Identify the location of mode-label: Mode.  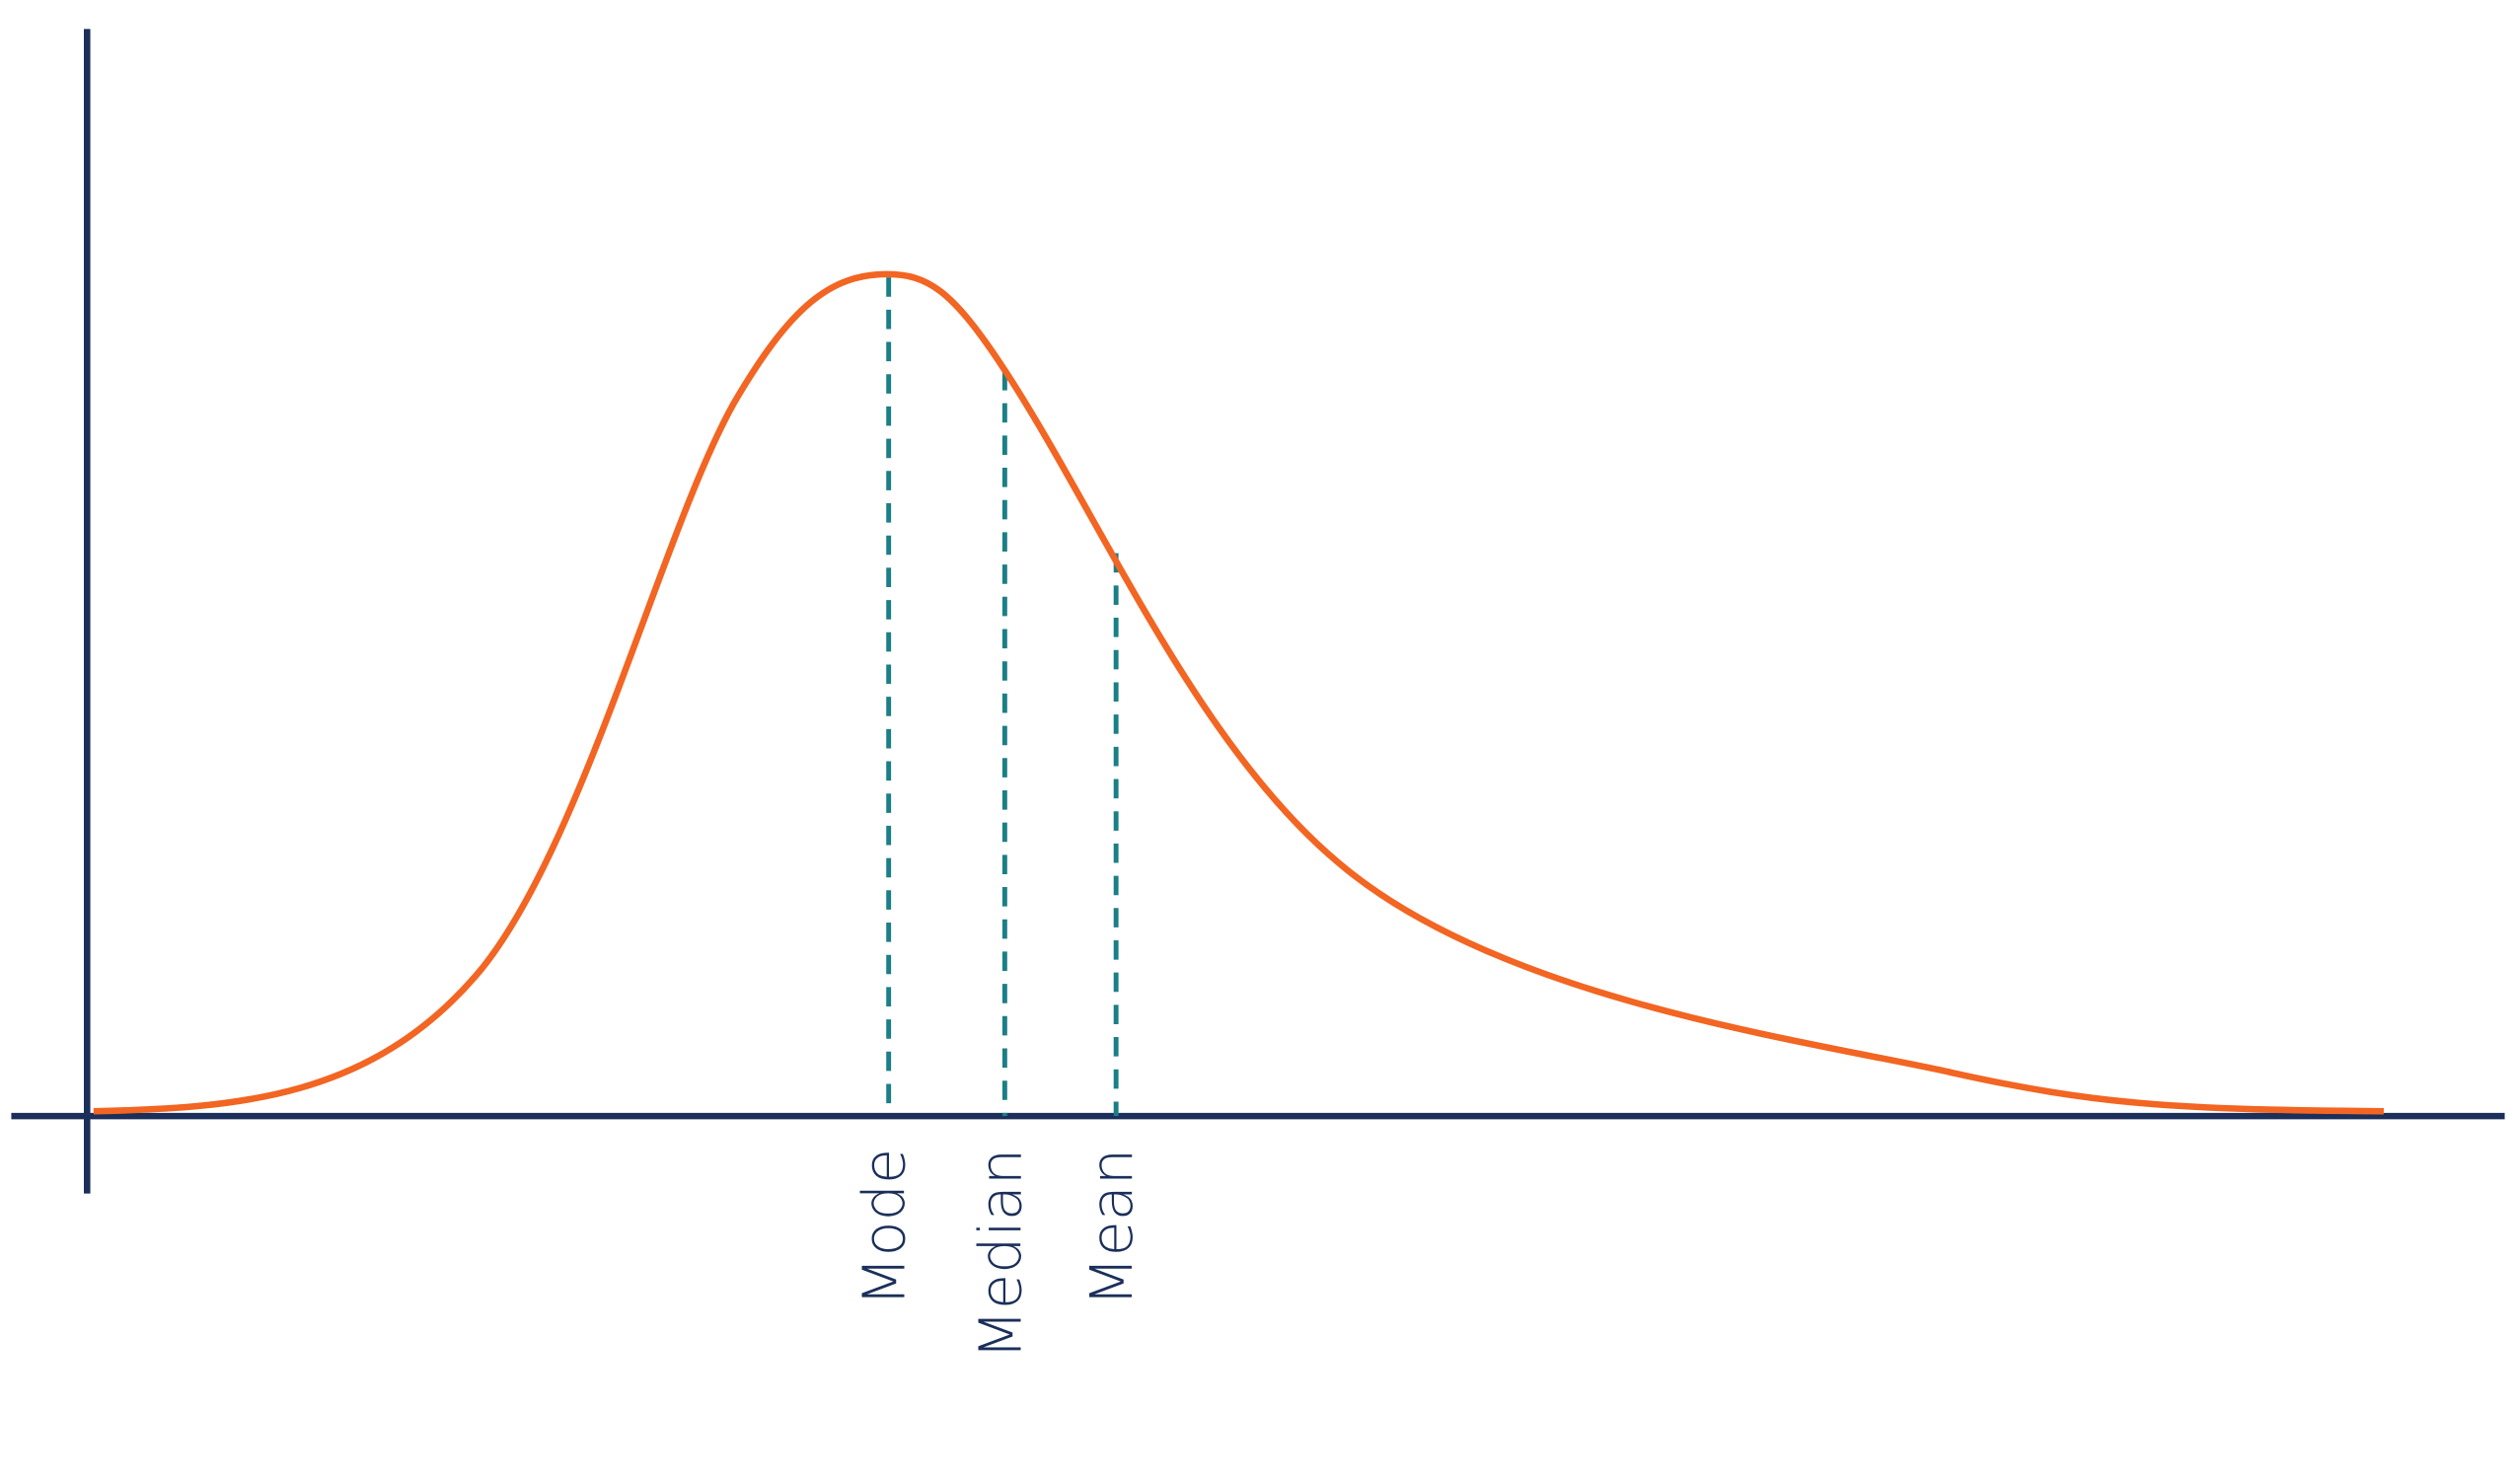
(885, 1227).